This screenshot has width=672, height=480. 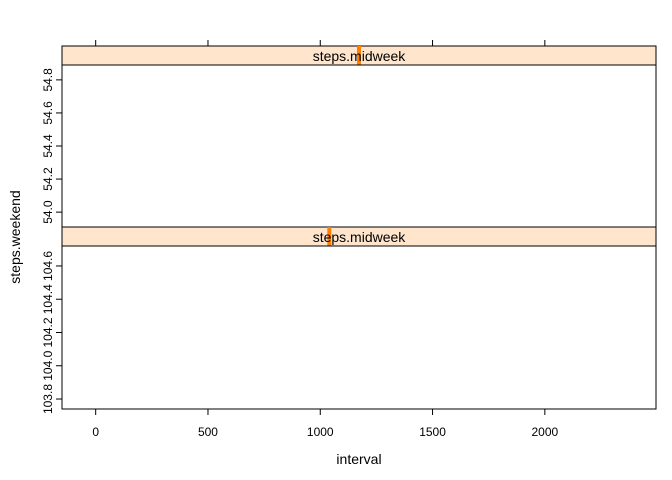 I want to click on x-axis-title: interval, so click(x=358, y=459).